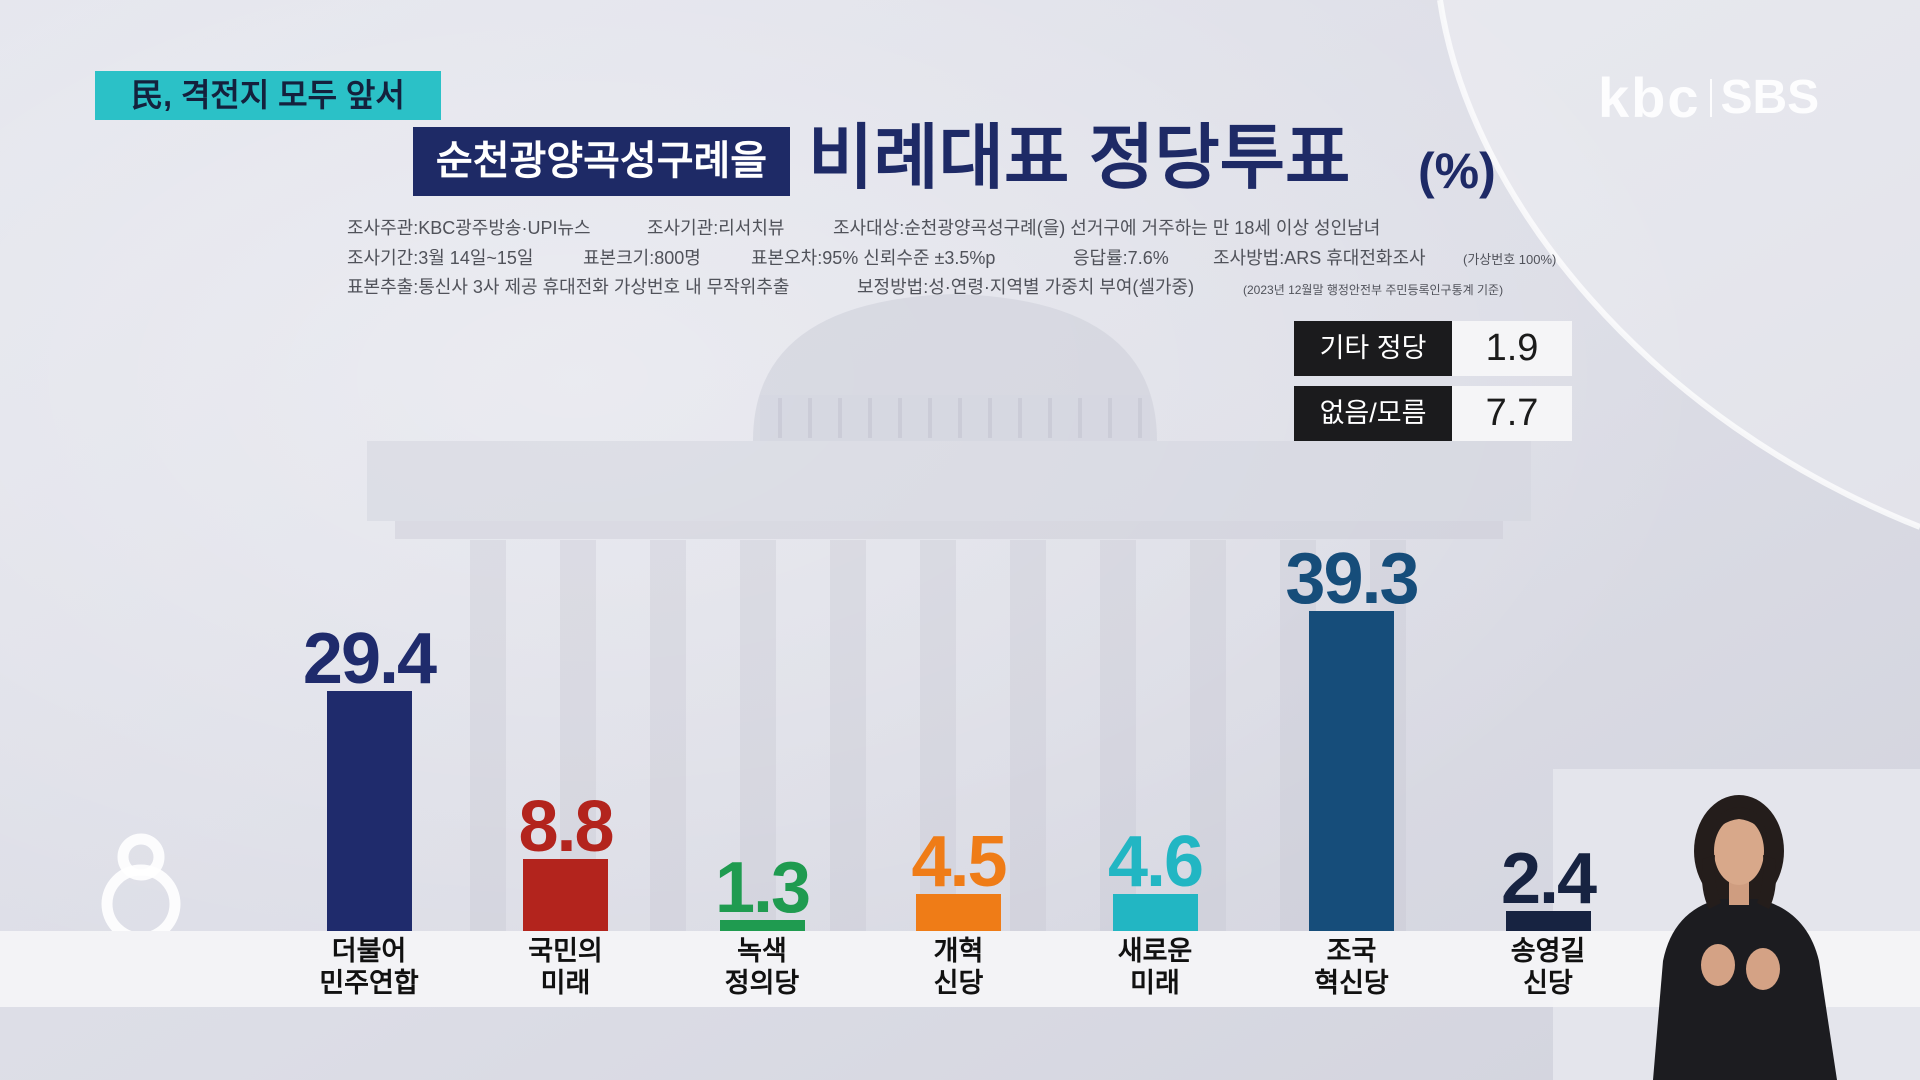  What do you see at coordinates (268, 95) in the screenshot?
I see `headline-badge: 民, 격전지 모두 앞서` at bounding box center [268, 95].